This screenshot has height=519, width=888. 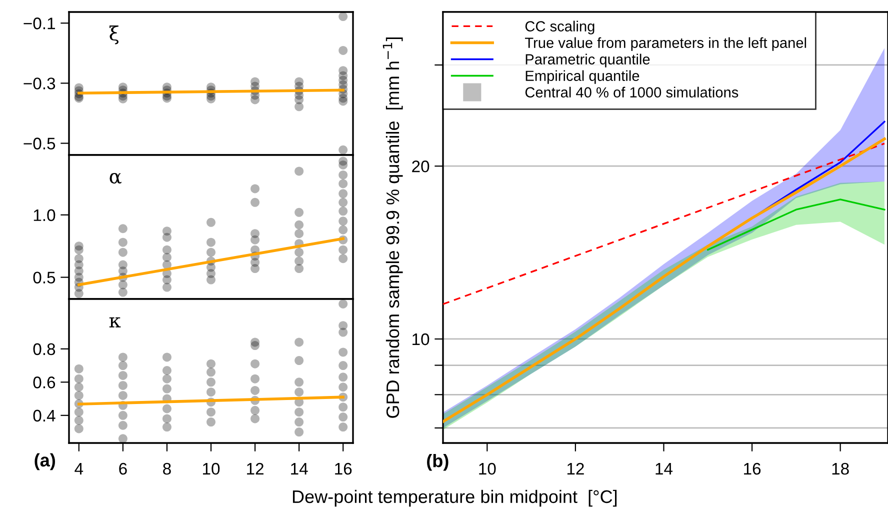 What do you see at coordinates (421, 166) in the screenshot?
I see `y-tick-label: 20` at bounding box center [421, 166].